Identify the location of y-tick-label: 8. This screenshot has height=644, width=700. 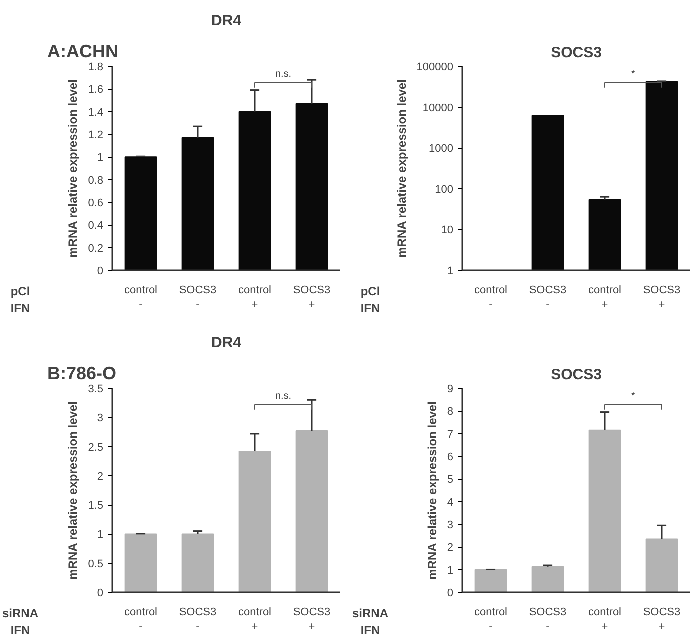
(450, 412).